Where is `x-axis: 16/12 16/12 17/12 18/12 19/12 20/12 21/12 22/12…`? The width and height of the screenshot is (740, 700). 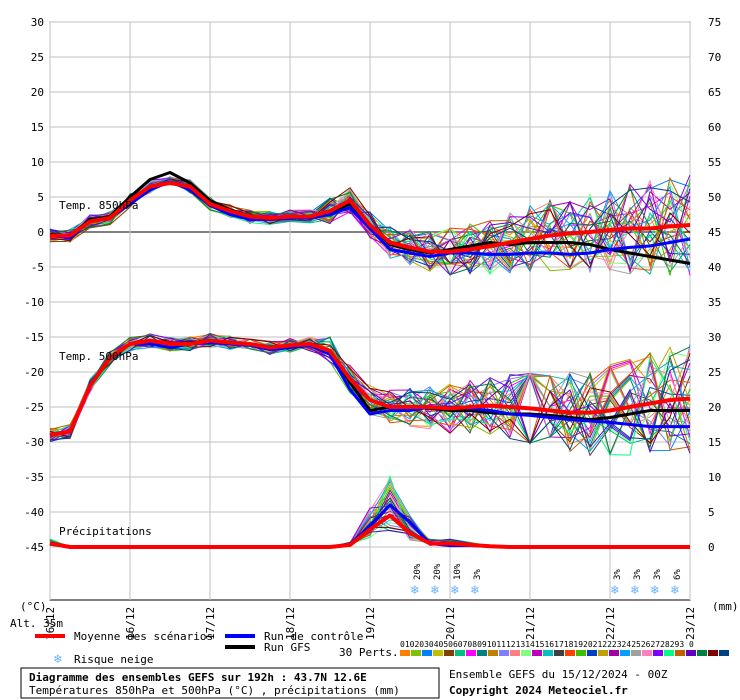
x-axis: 16/12 16/12 17/12 18/12 19/12 20/12 21/12 22/12… is located at coordinates (370, 623).